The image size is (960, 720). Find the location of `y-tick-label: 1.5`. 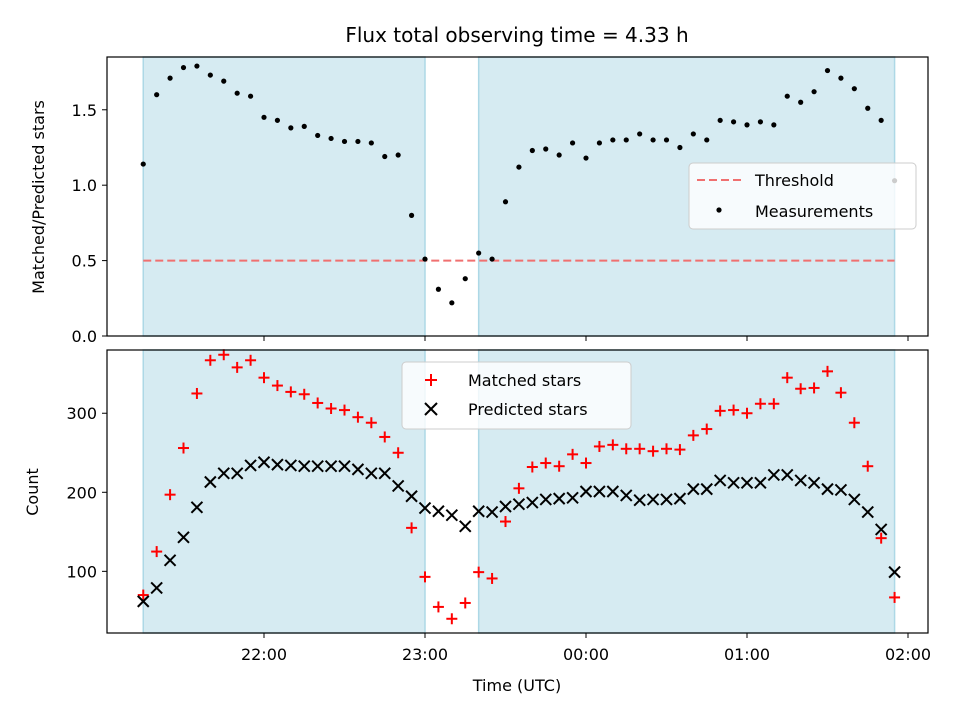

y-tick-label: 1.5 is located at coordinates (84, 110).